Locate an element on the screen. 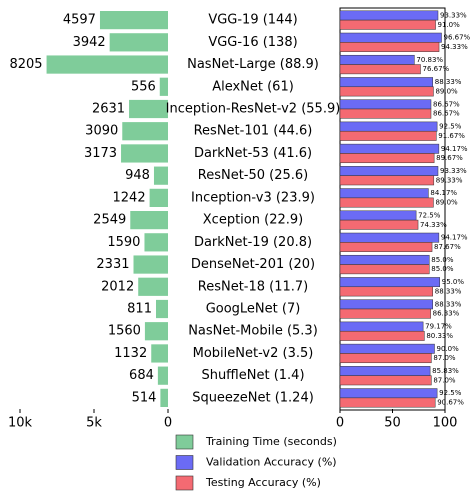  category-label: ResNet-101 (44.6) is located at coordinates (253, 131).